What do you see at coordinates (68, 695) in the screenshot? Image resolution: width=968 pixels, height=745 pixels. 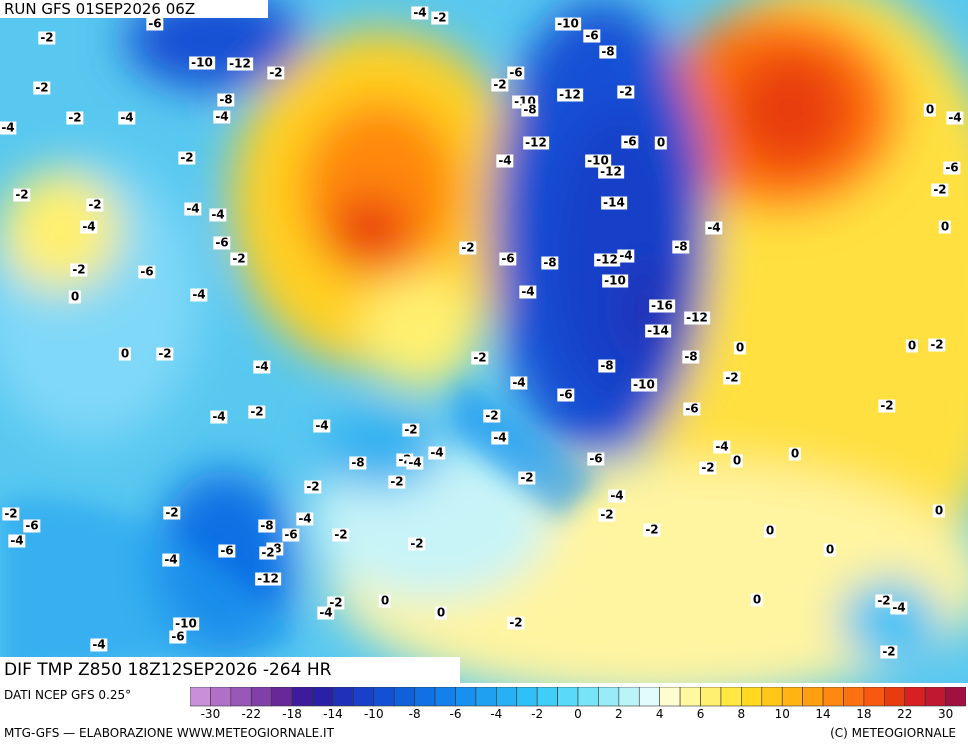 I see `source: DATI NCEP GFS 0.25°` at bounding box center [68, 695].